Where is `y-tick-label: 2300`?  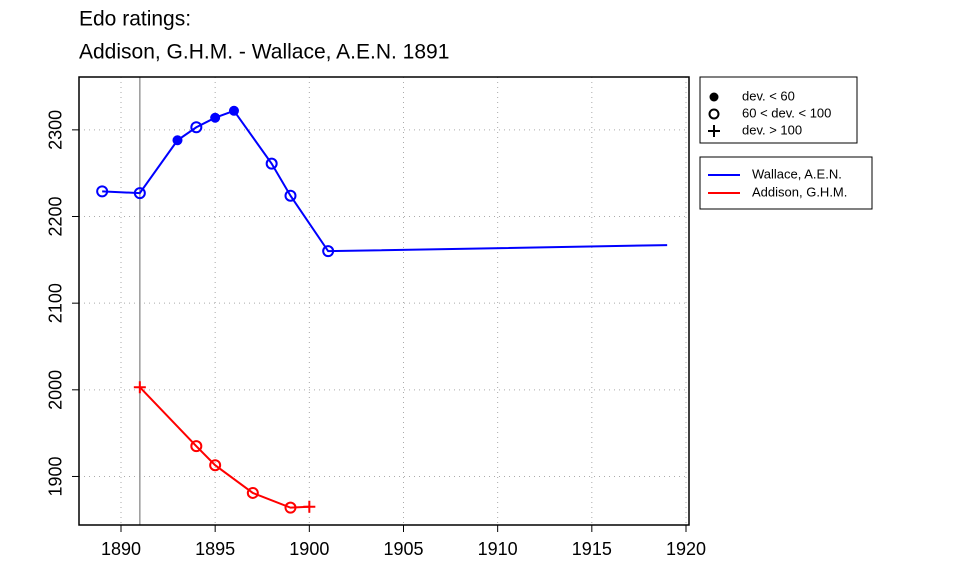
y-tick-label: 2300 is located at coordinates (56, 130).